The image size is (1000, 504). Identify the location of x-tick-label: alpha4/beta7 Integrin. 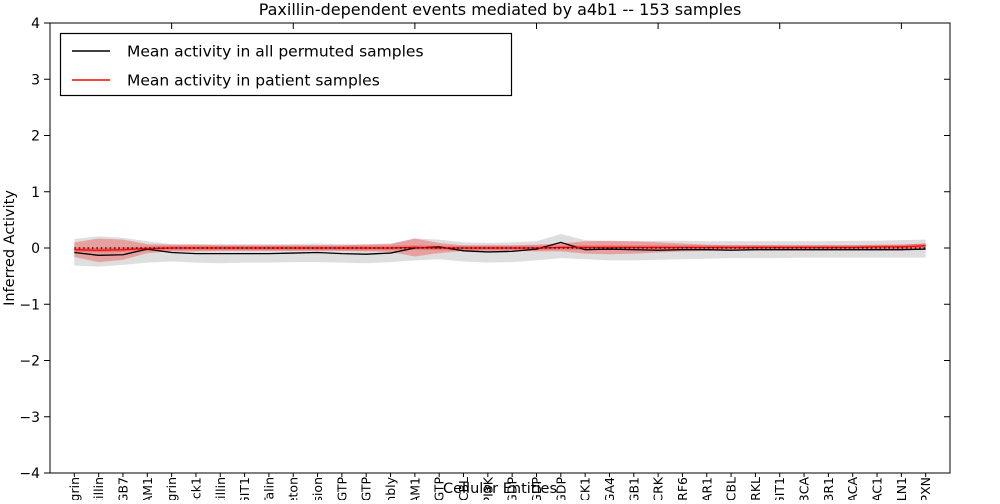
(74, 488).